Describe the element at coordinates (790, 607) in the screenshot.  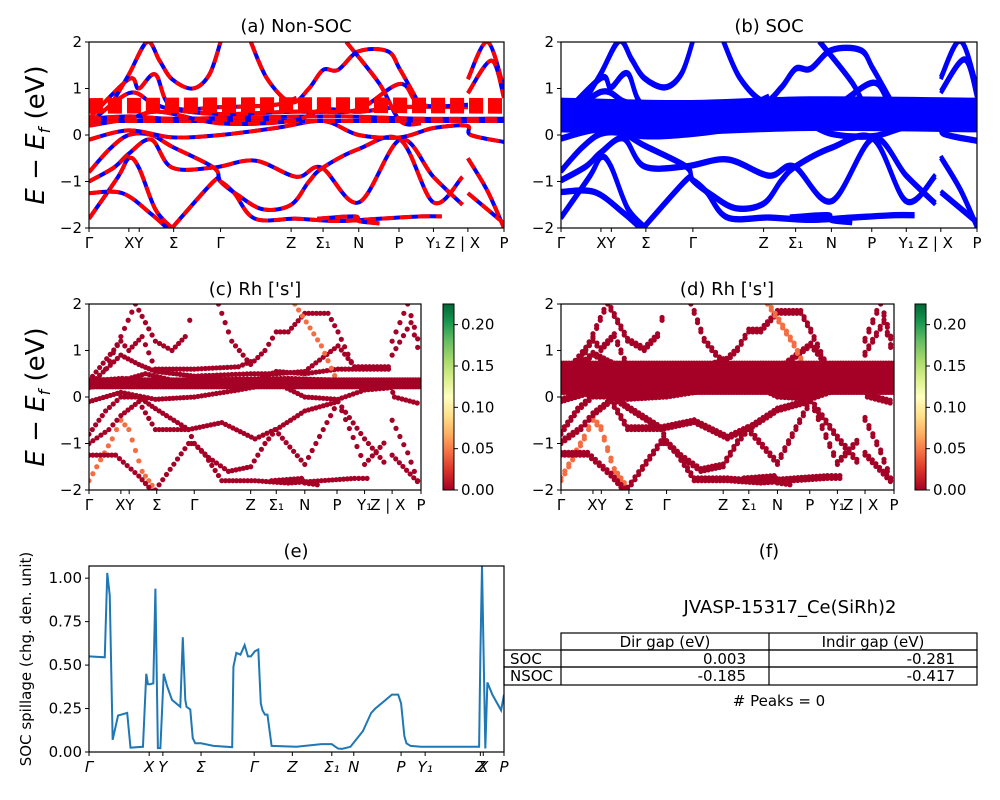
I see `material-label: JVASP-15317_Ce(SiRh)2` at that location.